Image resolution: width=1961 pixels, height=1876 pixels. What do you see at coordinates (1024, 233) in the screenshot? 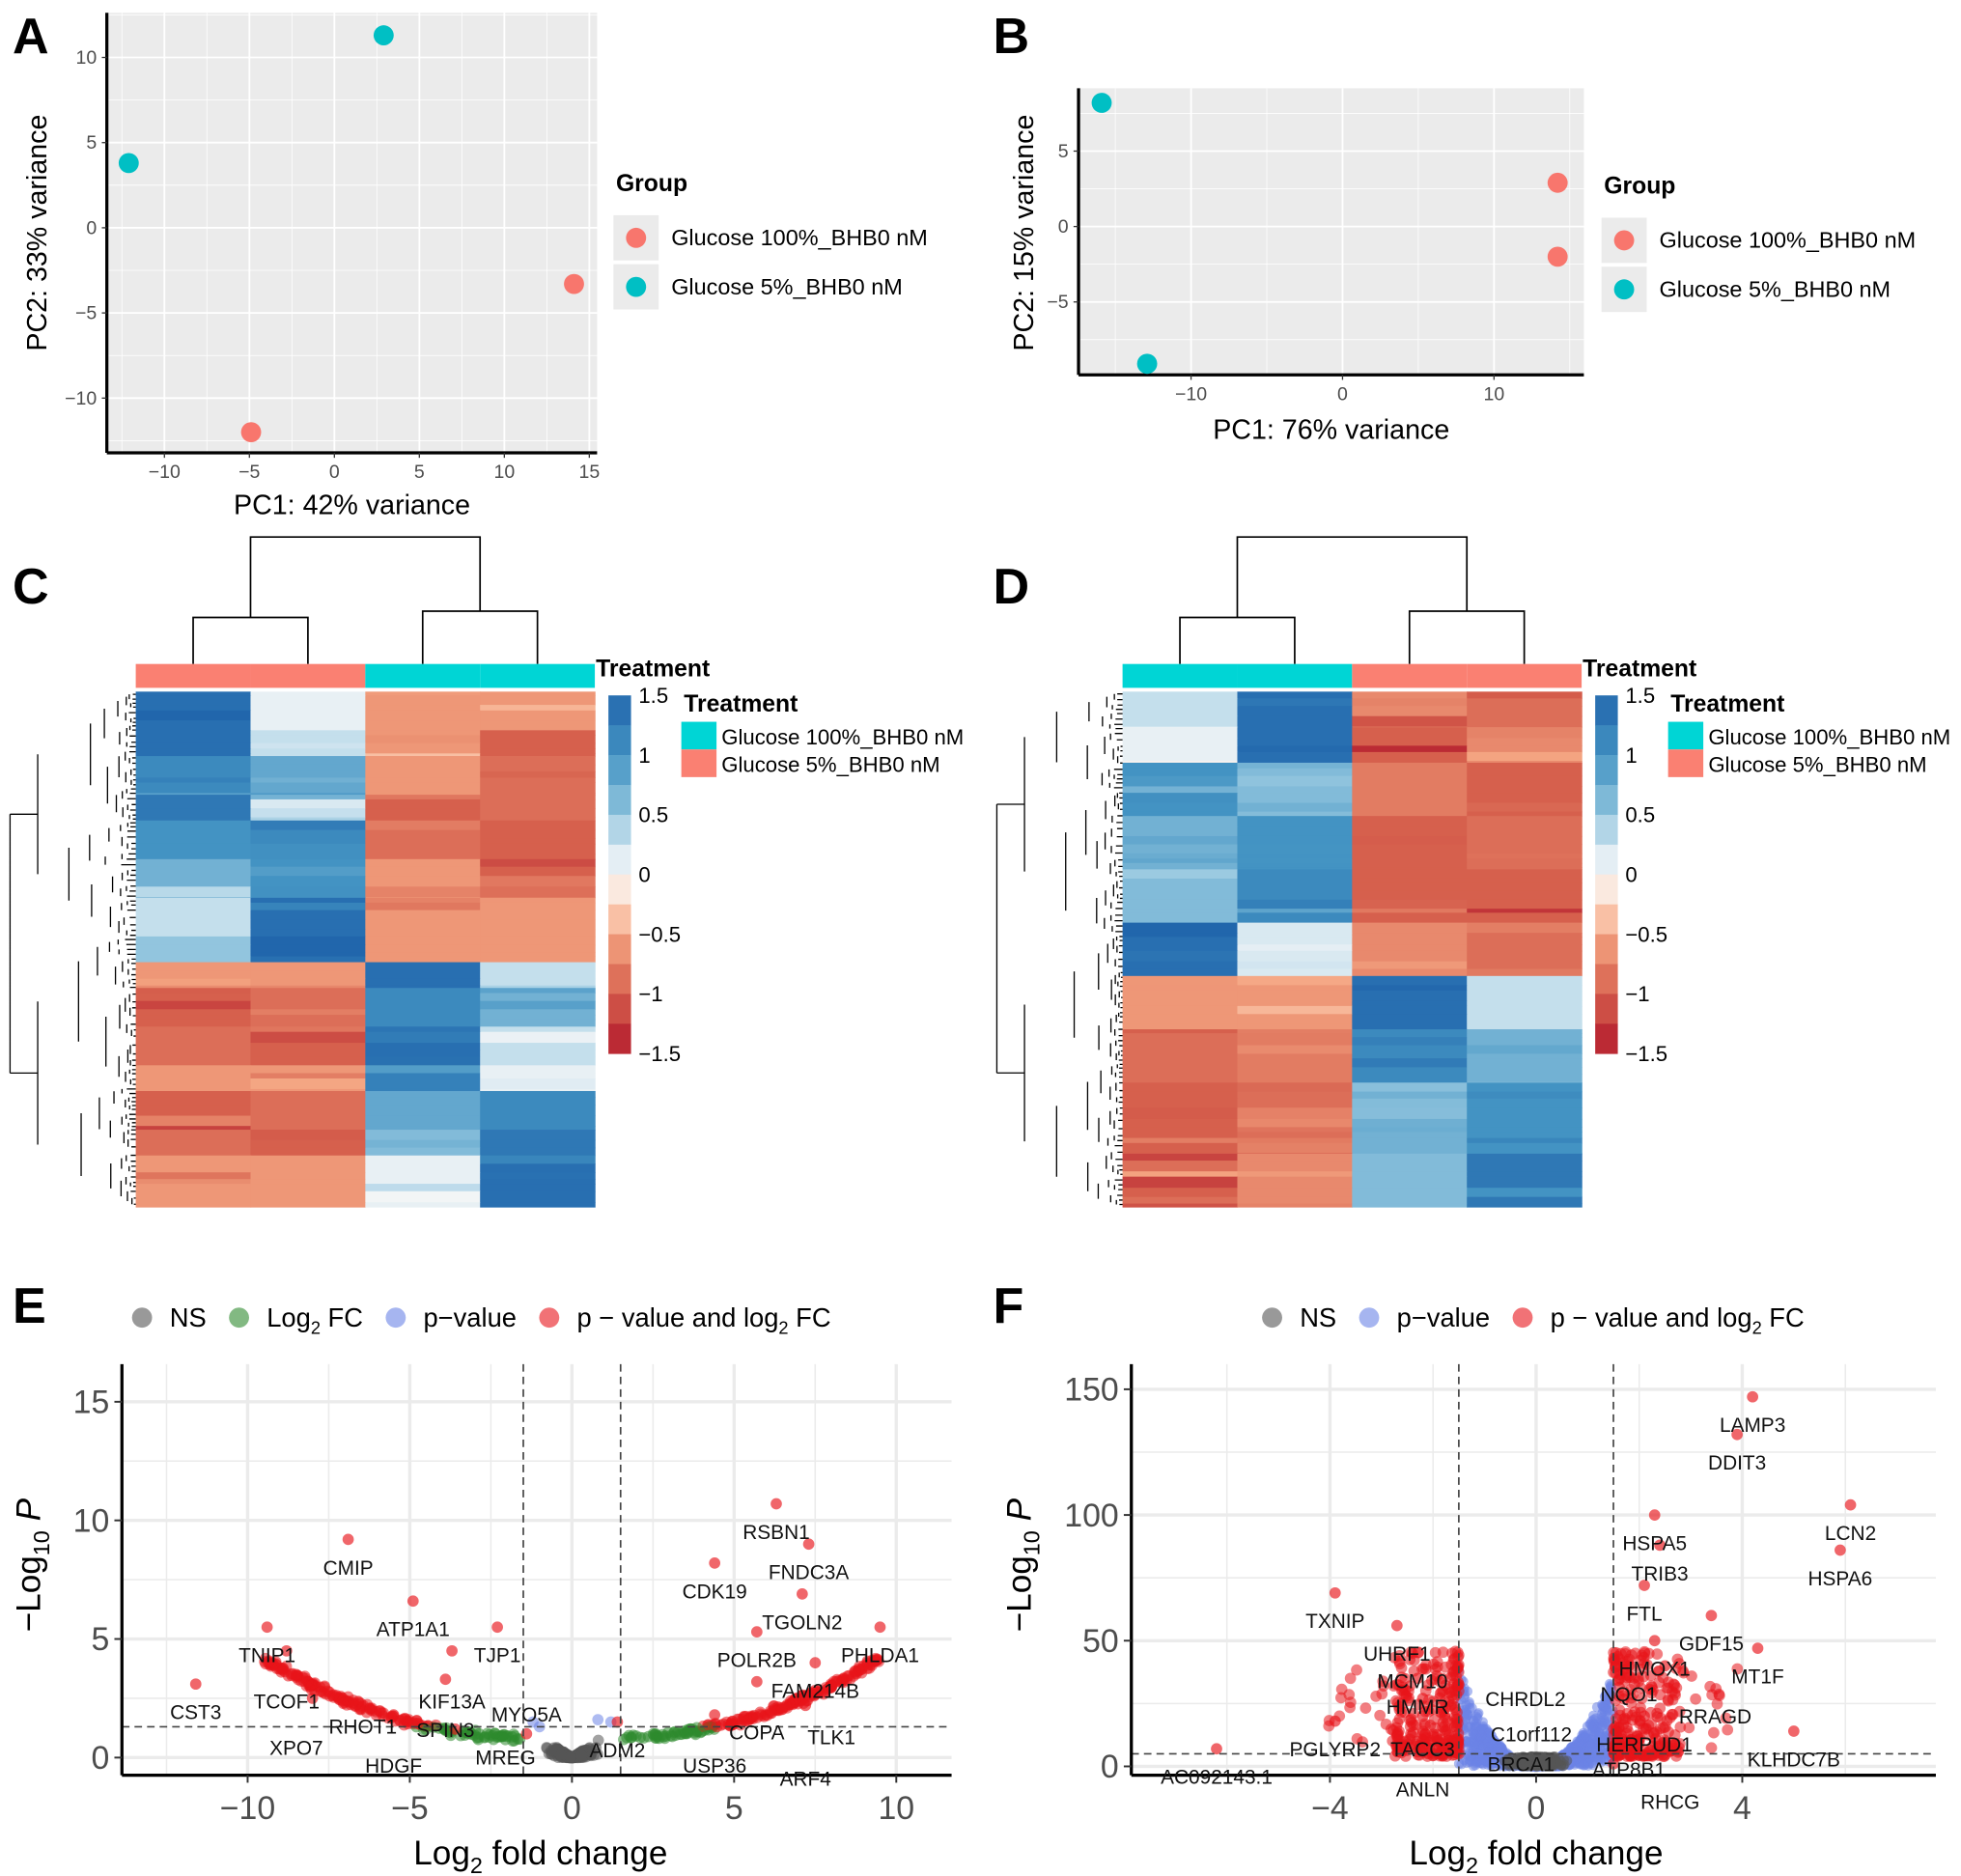
I see `pca-b-y-label: PC2: 15% variance` at bounding box center [1024, 233].